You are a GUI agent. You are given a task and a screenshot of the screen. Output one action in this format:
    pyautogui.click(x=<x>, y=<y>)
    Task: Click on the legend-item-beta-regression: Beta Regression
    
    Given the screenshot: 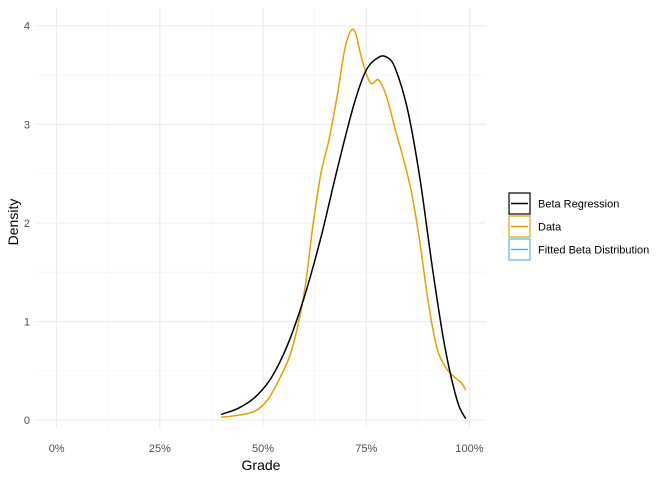 What is the action you would take?
    pyautogui.click(x=563, y=203)
    